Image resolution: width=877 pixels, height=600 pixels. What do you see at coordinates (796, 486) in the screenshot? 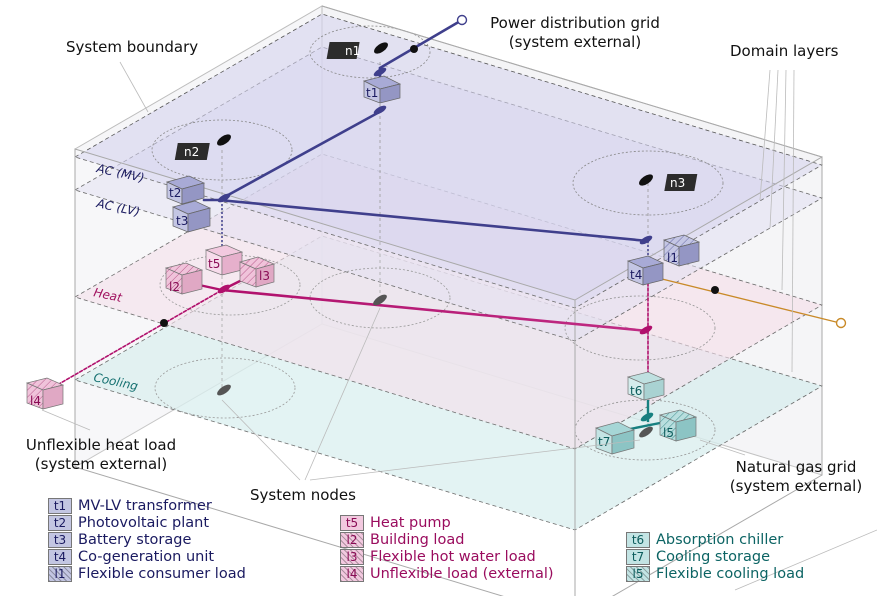
I see `label-gas-grid-line2: (system external)` at bounding box center [796, 486].